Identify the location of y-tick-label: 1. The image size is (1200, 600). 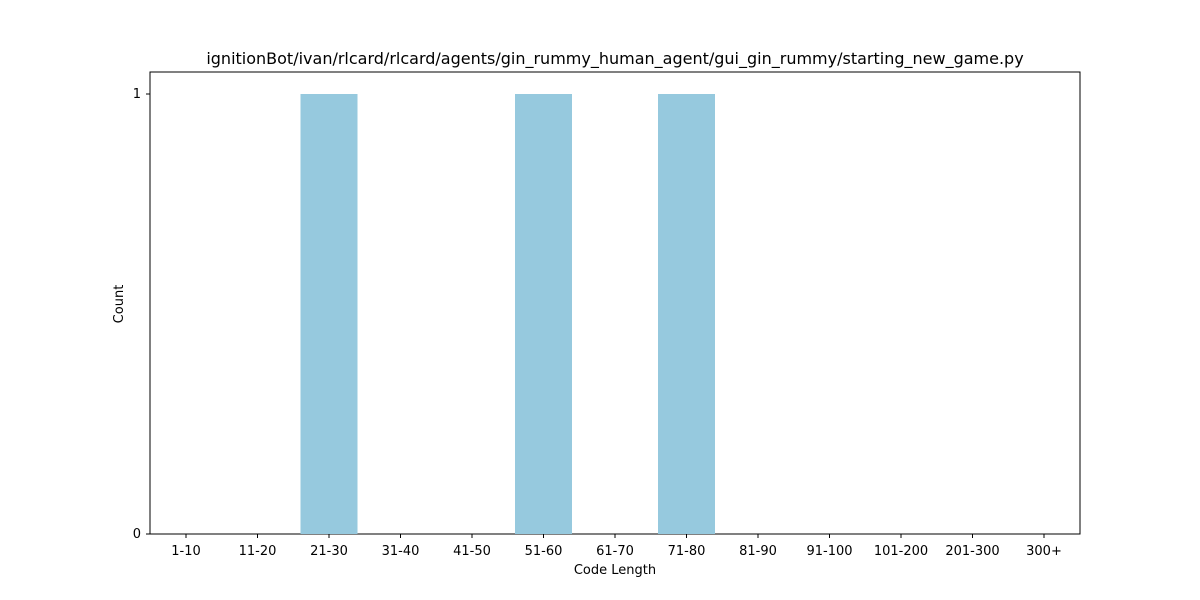
(137, 94).